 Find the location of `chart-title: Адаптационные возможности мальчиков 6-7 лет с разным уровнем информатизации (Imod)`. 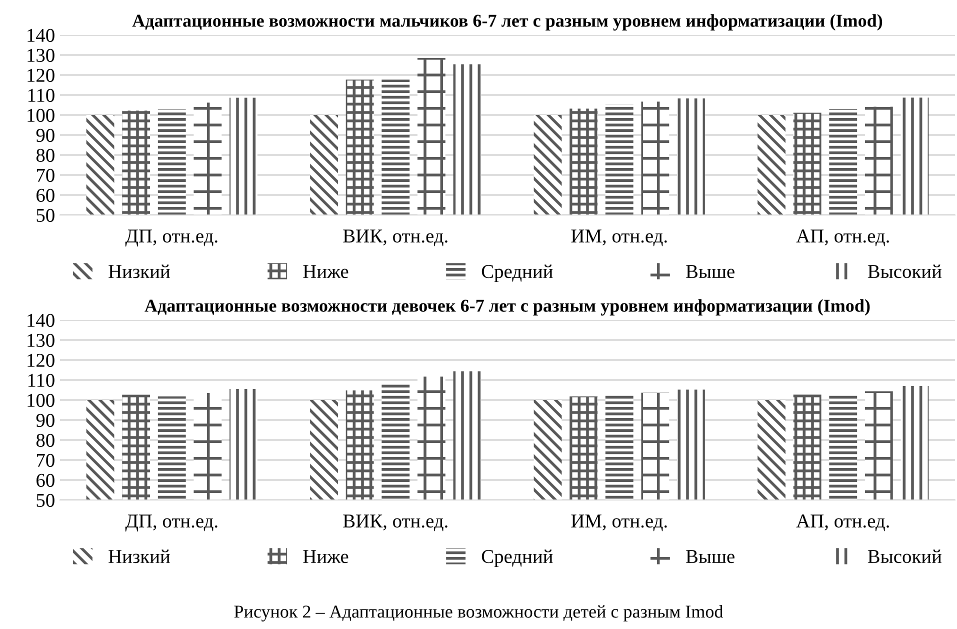

chart-title: Адаптационные возможности мальчиков 6-7 лет с разным уровнем информатизации (Imod) is located at coordinates (507, 22).